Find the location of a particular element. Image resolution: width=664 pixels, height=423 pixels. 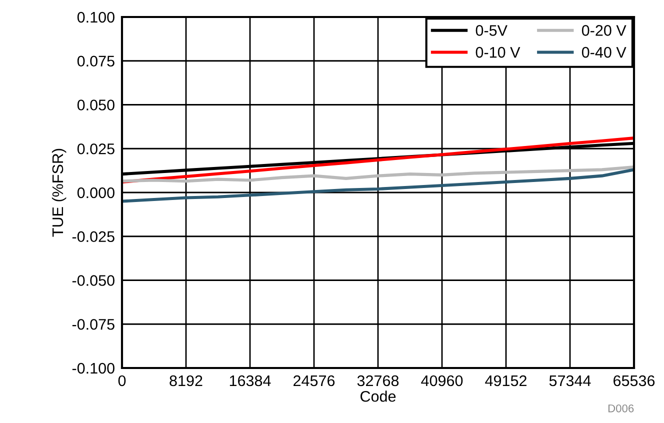

x-tick-label: 57344 is located at coordinates (570, 380).